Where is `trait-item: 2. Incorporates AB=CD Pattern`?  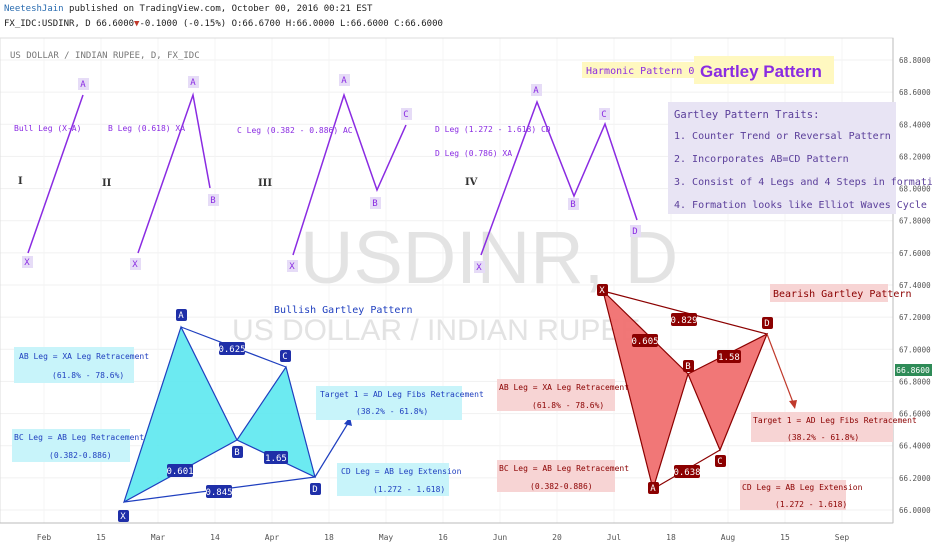
trait-item: 2. Incorporates AB=CD Pattern is located at coordinates (761, 159).